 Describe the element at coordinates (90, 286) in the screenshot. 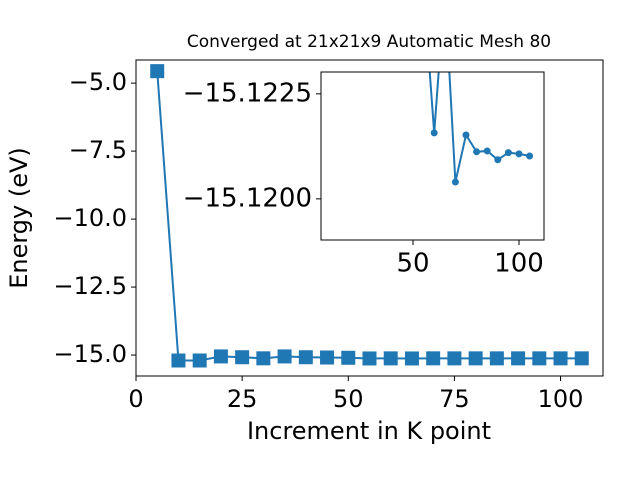

I see `y-tick-label: −12.5` at that location.